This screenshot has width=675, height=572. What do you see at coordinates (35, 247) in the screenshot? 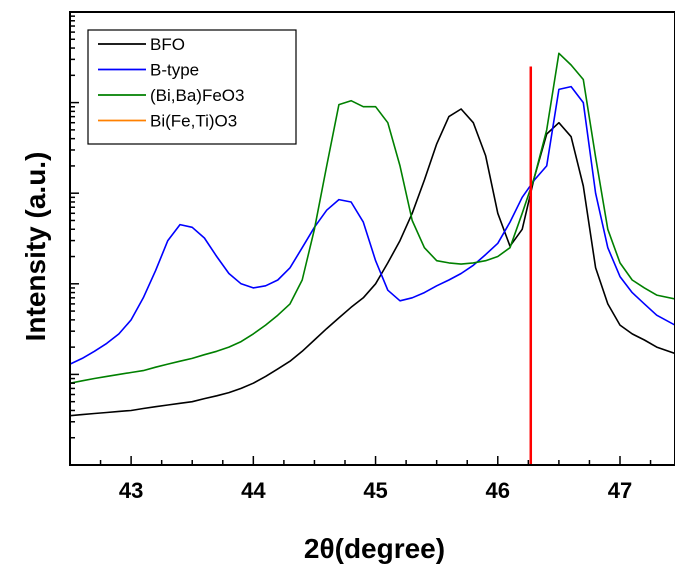
I see `y-axis-title: Intensity (a.u.)` at bounding box center [35, 247].